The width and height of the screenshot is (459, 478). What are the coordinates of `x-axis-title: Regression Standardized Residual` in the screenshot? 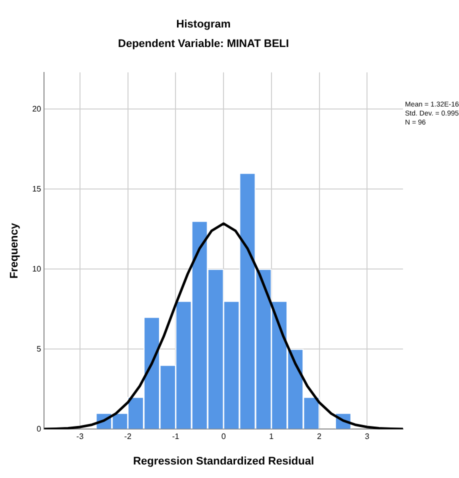 It's located at (223, 461).